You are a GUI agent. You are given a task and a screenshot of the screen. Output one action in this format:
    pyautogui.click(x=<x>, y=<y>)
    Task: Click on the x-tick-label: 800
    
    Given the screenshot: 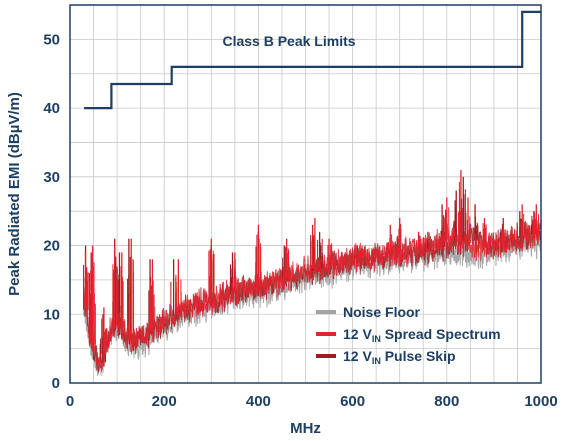 What is the action you would take?
    pyautogui.click(x=446, y=401)
    